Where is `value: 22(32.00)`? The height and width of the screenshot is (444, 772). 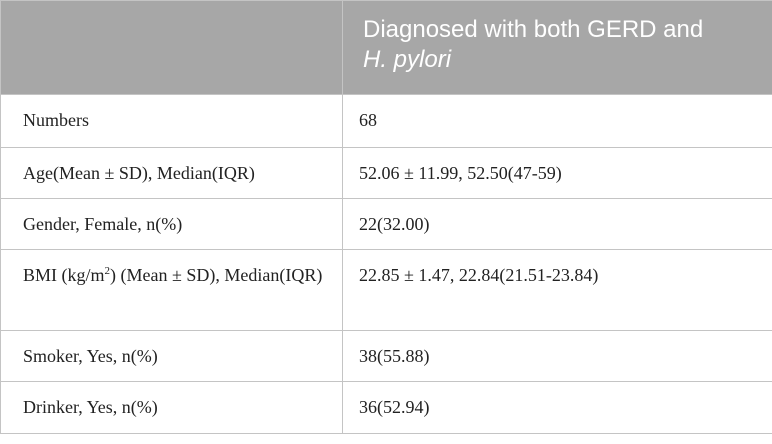 value: 22(32.00) is located at coordinates (394, 224).